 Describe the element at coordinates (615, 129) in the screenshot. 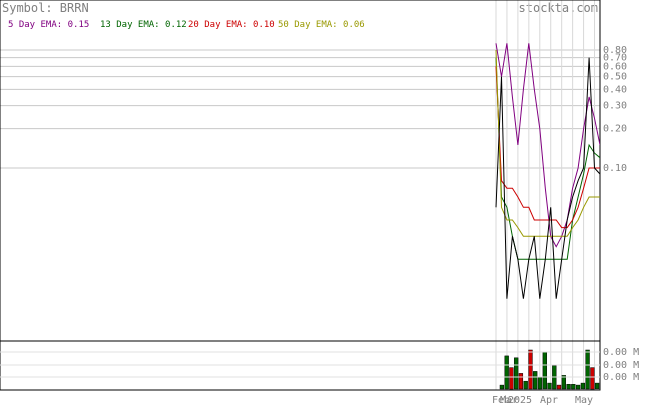

I see `price-tick-label: 0.20` at that location.